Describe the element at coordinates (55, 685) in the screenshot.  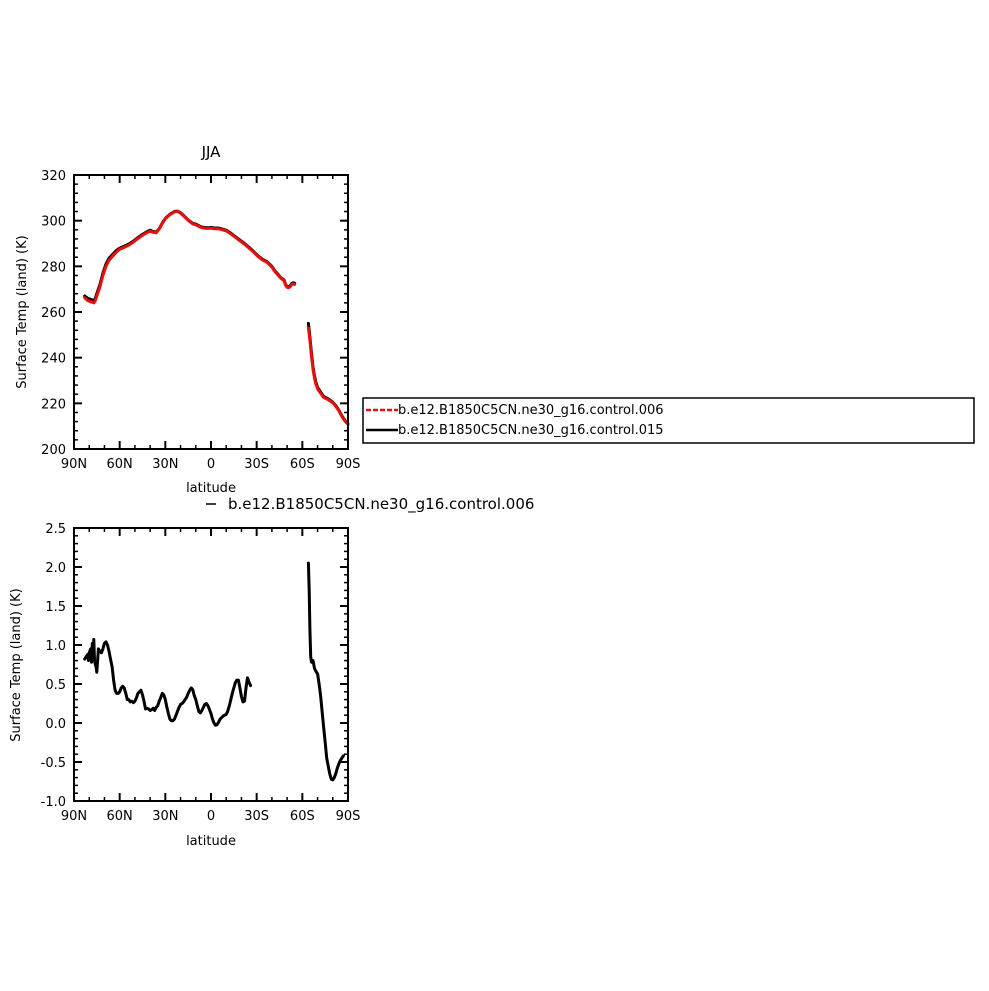
I see `y-tick-label: 0.5` at that location.